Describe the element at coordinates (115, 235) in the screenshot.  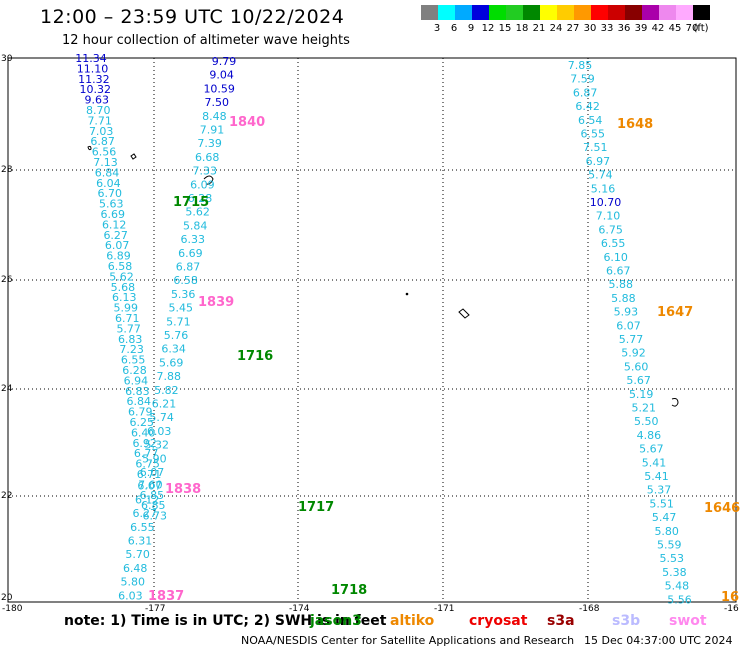
I see `wave-height-value: 6.27` at that location.